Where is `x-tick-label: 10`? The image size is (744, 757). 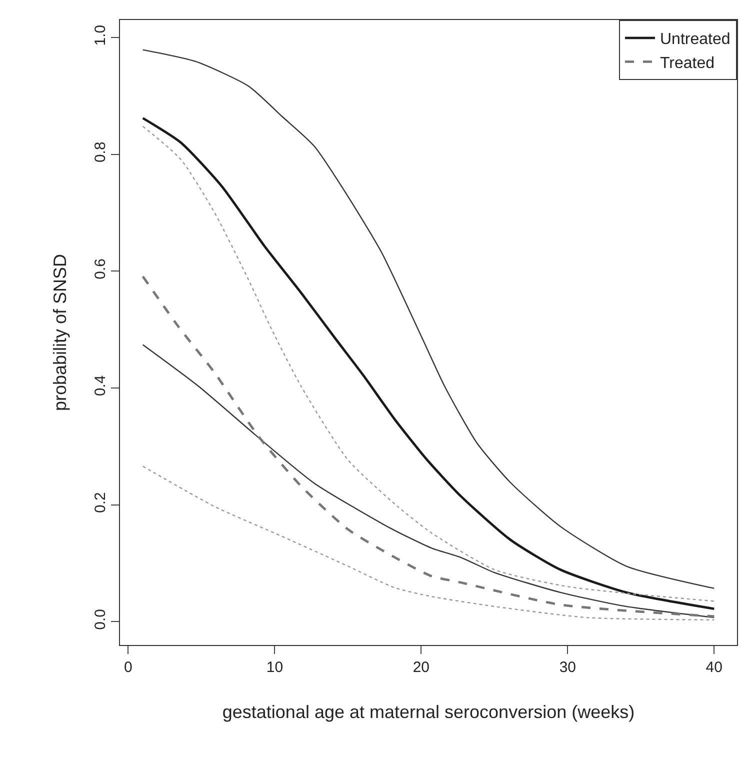
x-tick-label: 10 is located at coordinates (275, 667).